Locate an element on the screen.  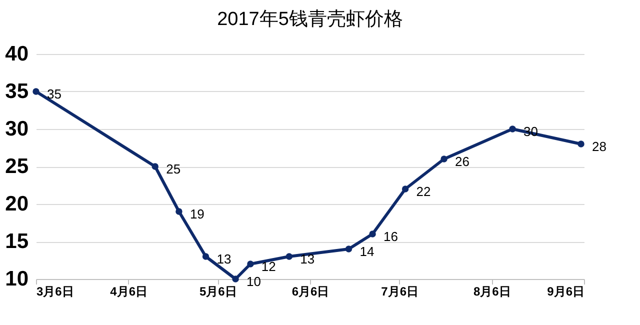
chart-title: 2017年5钱青壳虾价格 is located at coordinates (310, 19).